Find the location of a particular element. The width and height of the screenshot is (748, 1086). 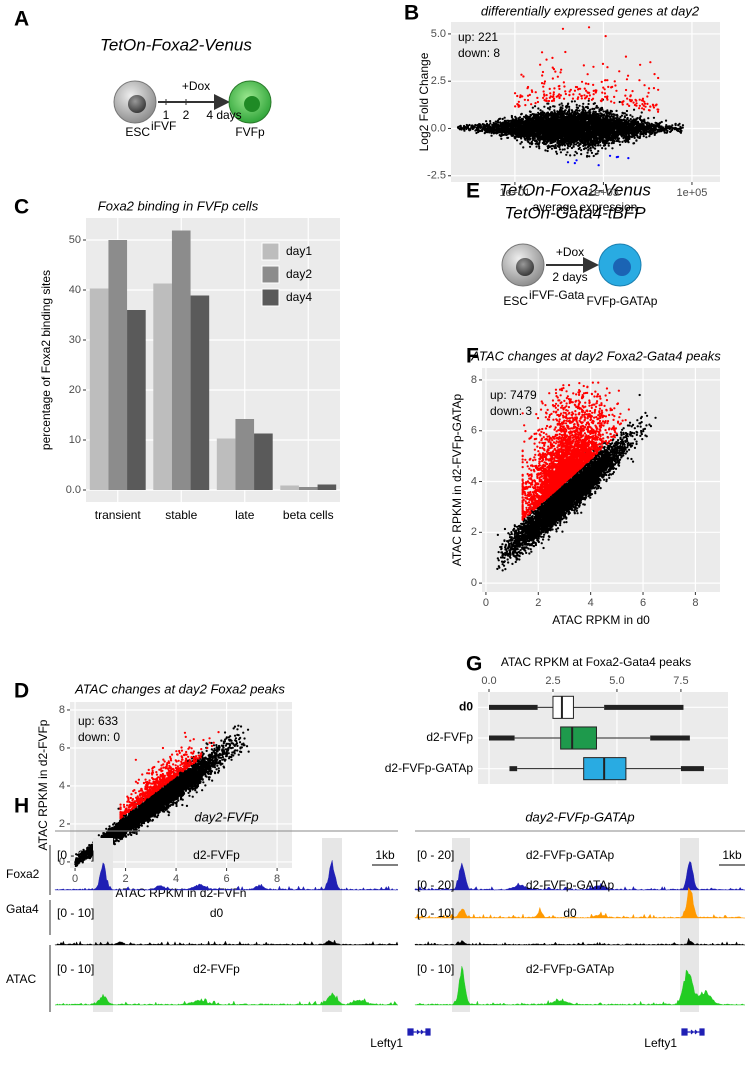

chart-title: ATAC changes at day2 Foxa2-Gata4 peaks is located at coordinates (595, 355).